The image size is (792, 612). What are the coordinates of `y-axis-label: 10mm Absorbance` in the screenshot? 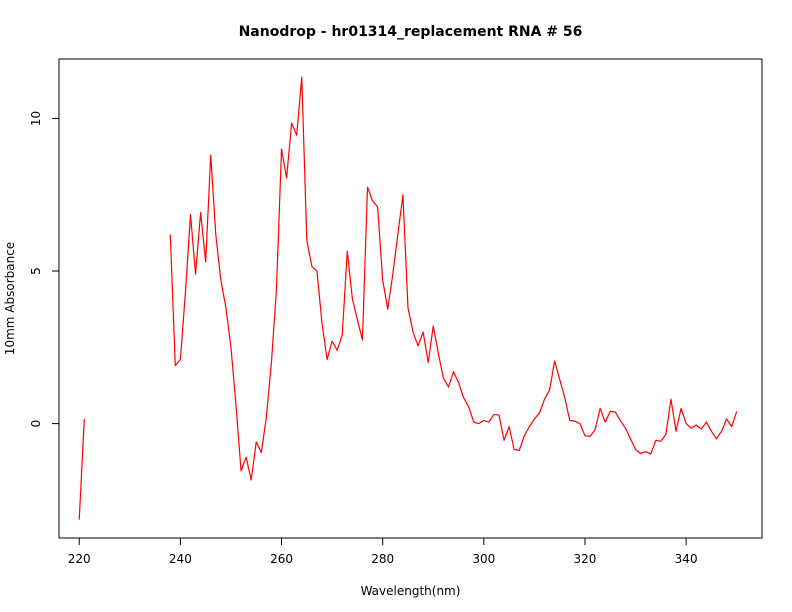 It's located at (10, 298).